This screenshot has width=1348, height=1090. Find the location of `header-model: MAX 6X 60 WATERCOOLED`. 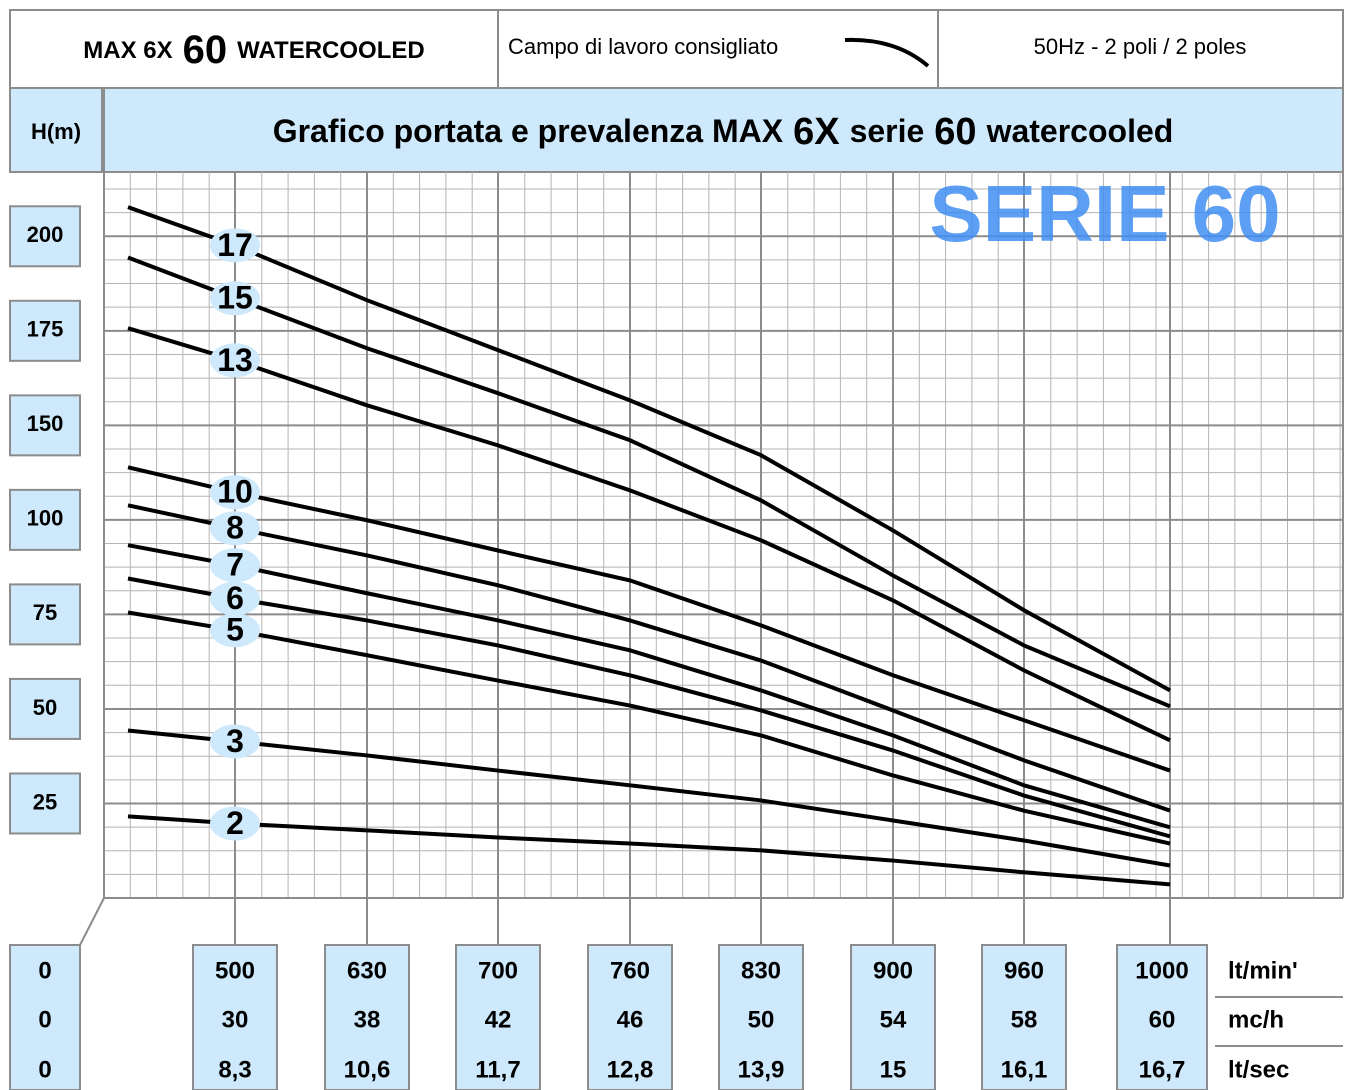

header-model: MAX 6X 60 WATERCOOLED is located at coordinates (253, 50).